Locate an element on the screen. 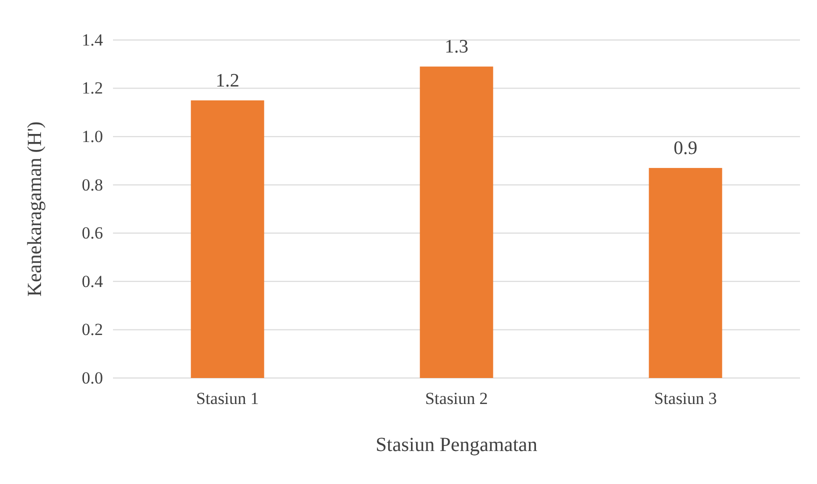 The image size is (817, 484). y-tick-label: 0.0 is located at coordinates (92, 378).